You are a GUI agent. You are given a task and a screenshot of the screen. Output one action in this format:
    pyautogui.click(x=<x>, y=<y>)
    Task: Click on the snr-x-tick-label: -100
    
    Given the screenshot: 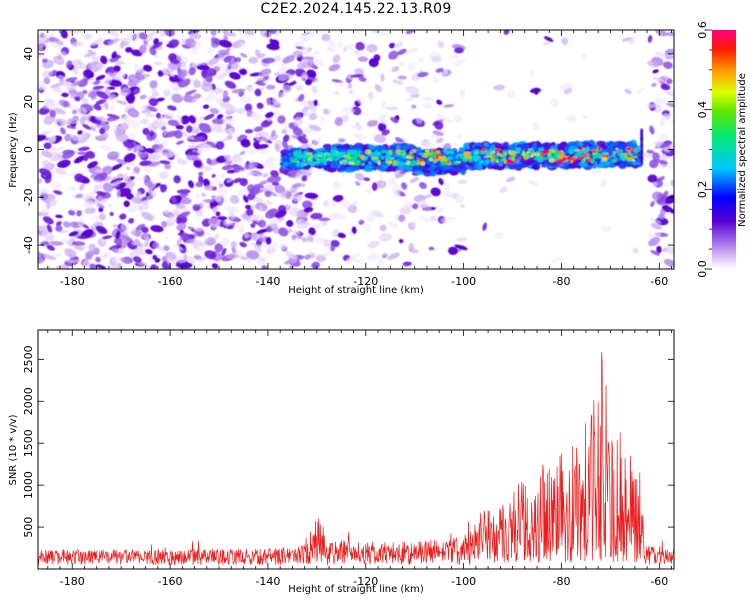 What is the action you would take?
    pyautogui.click(x=463, y=581)
    